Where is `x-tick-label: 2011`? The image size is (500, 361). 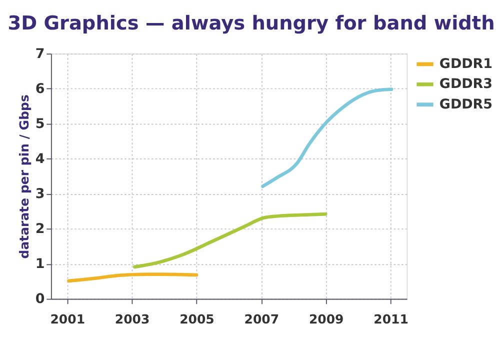 x-tick-label: 2011 is located at coordinates (391, 318).